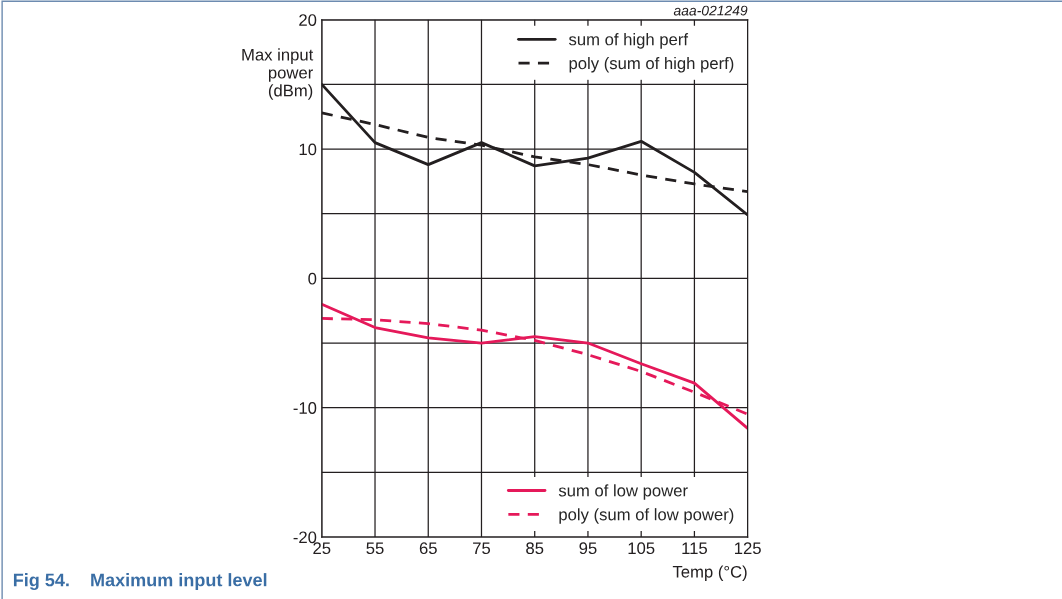 The height and width of the screenshot is (599, 1062). I want to click on x-tick-label: 105, so click(641, 548).